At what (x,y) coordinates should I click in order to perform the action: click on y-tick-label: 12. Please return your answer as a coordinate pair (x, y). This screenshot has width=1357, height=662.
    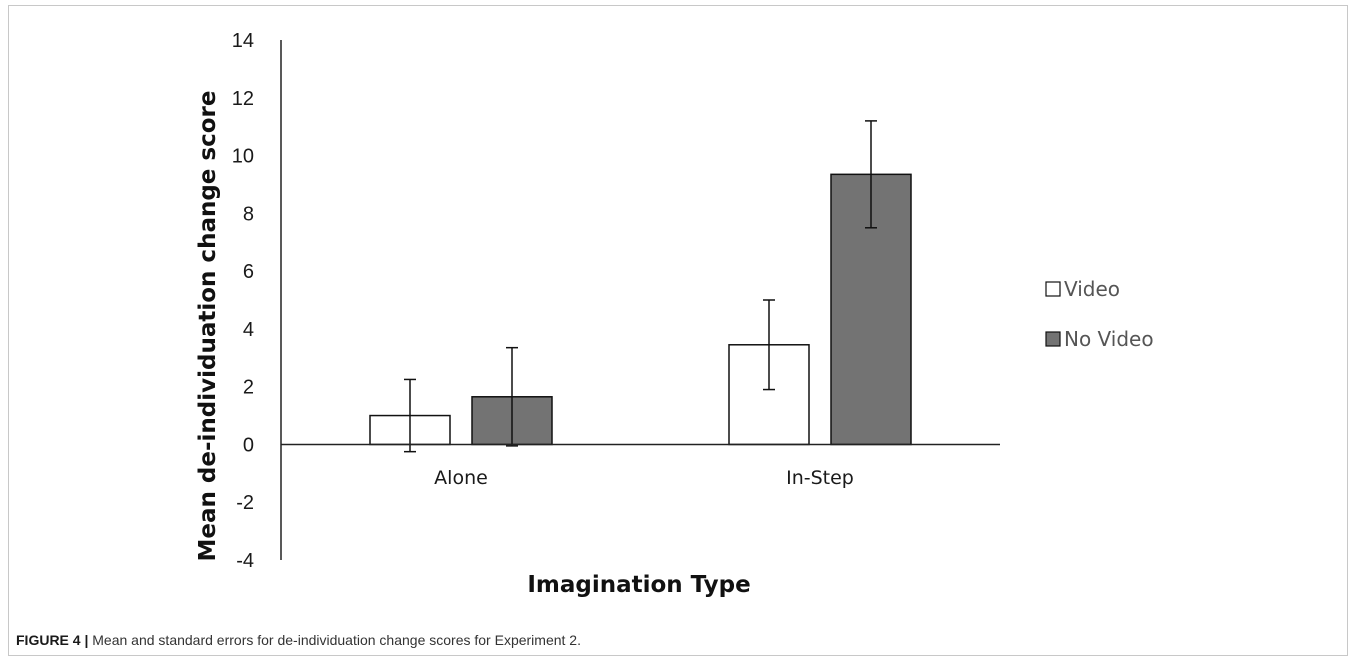
    Looking at the image, I should click on (243, 99).